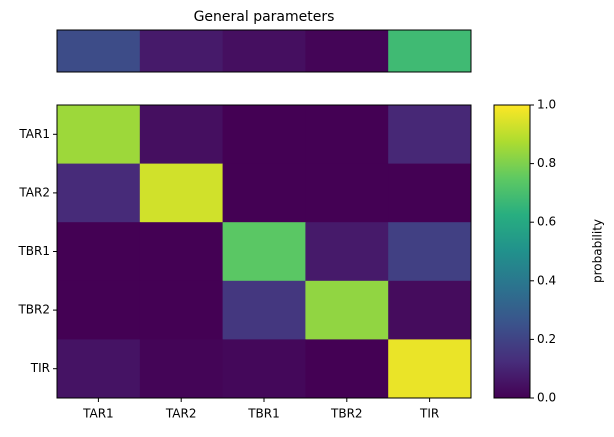 This screenshot has width=614, height=437. I want to click on x-tick-label: TBR2, so click(346, 414).